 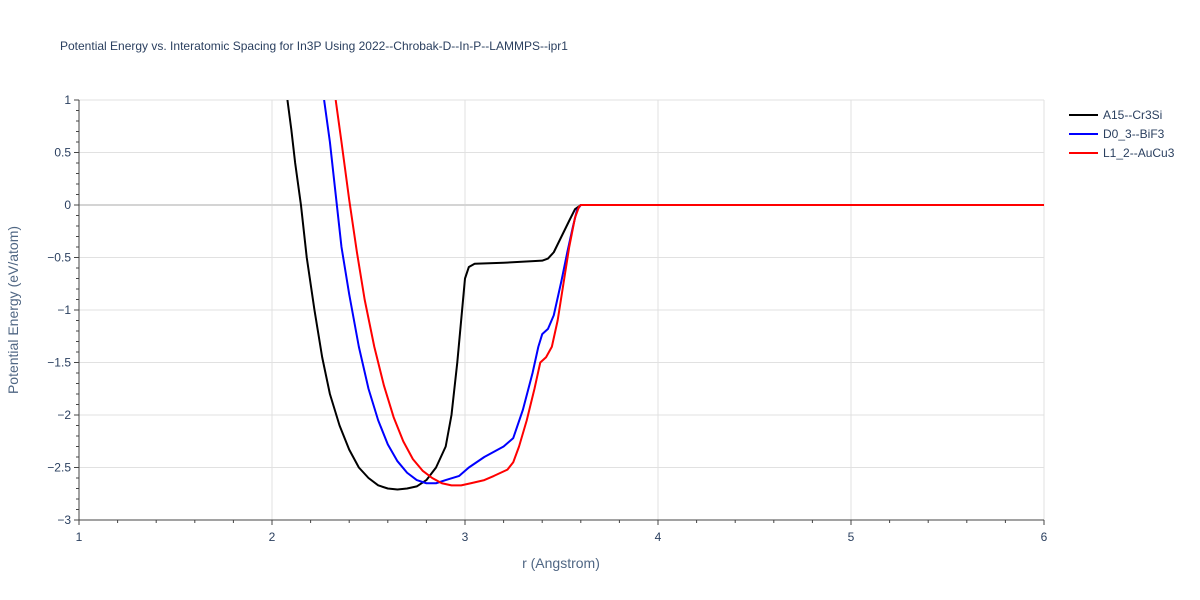 What do you see at coordinates (13, 310) in the screenshot?
I see `y-axis-title: Potential Energy (eV/atom)` at bounding box center [13, 310].